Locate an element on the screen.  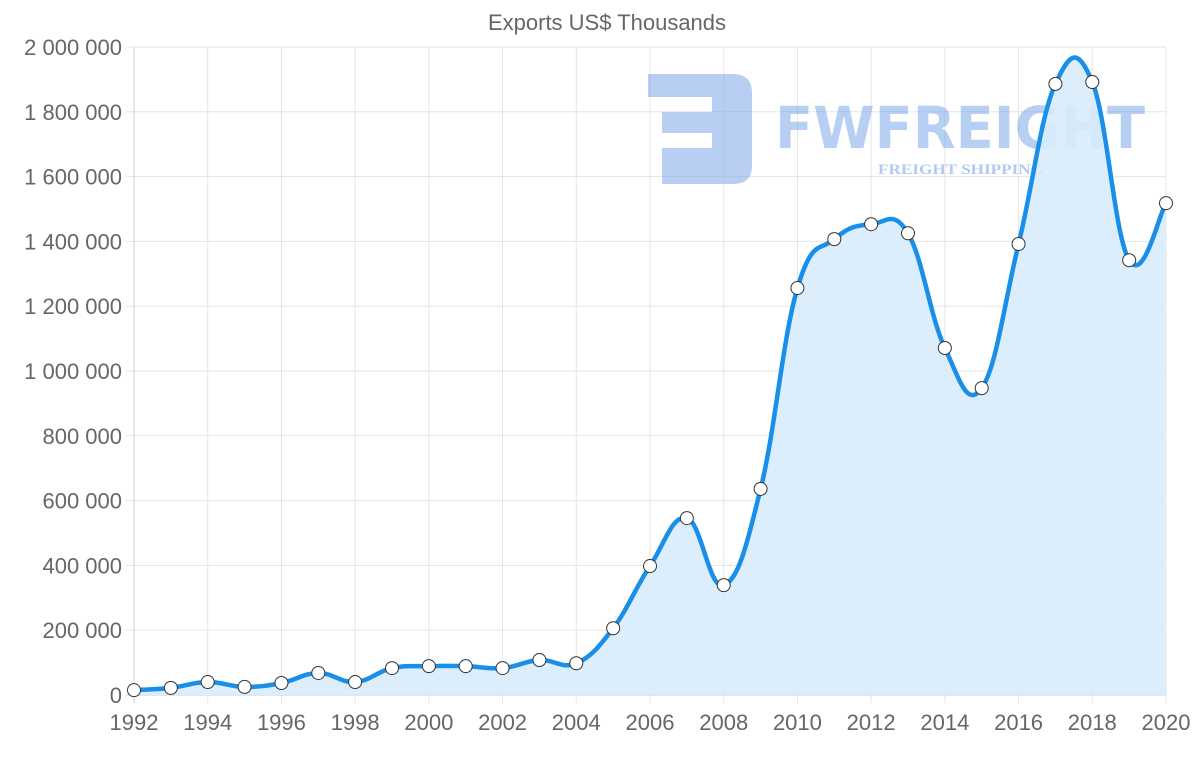
x-tick-label: 2000 is located at coordinates (428, 722).